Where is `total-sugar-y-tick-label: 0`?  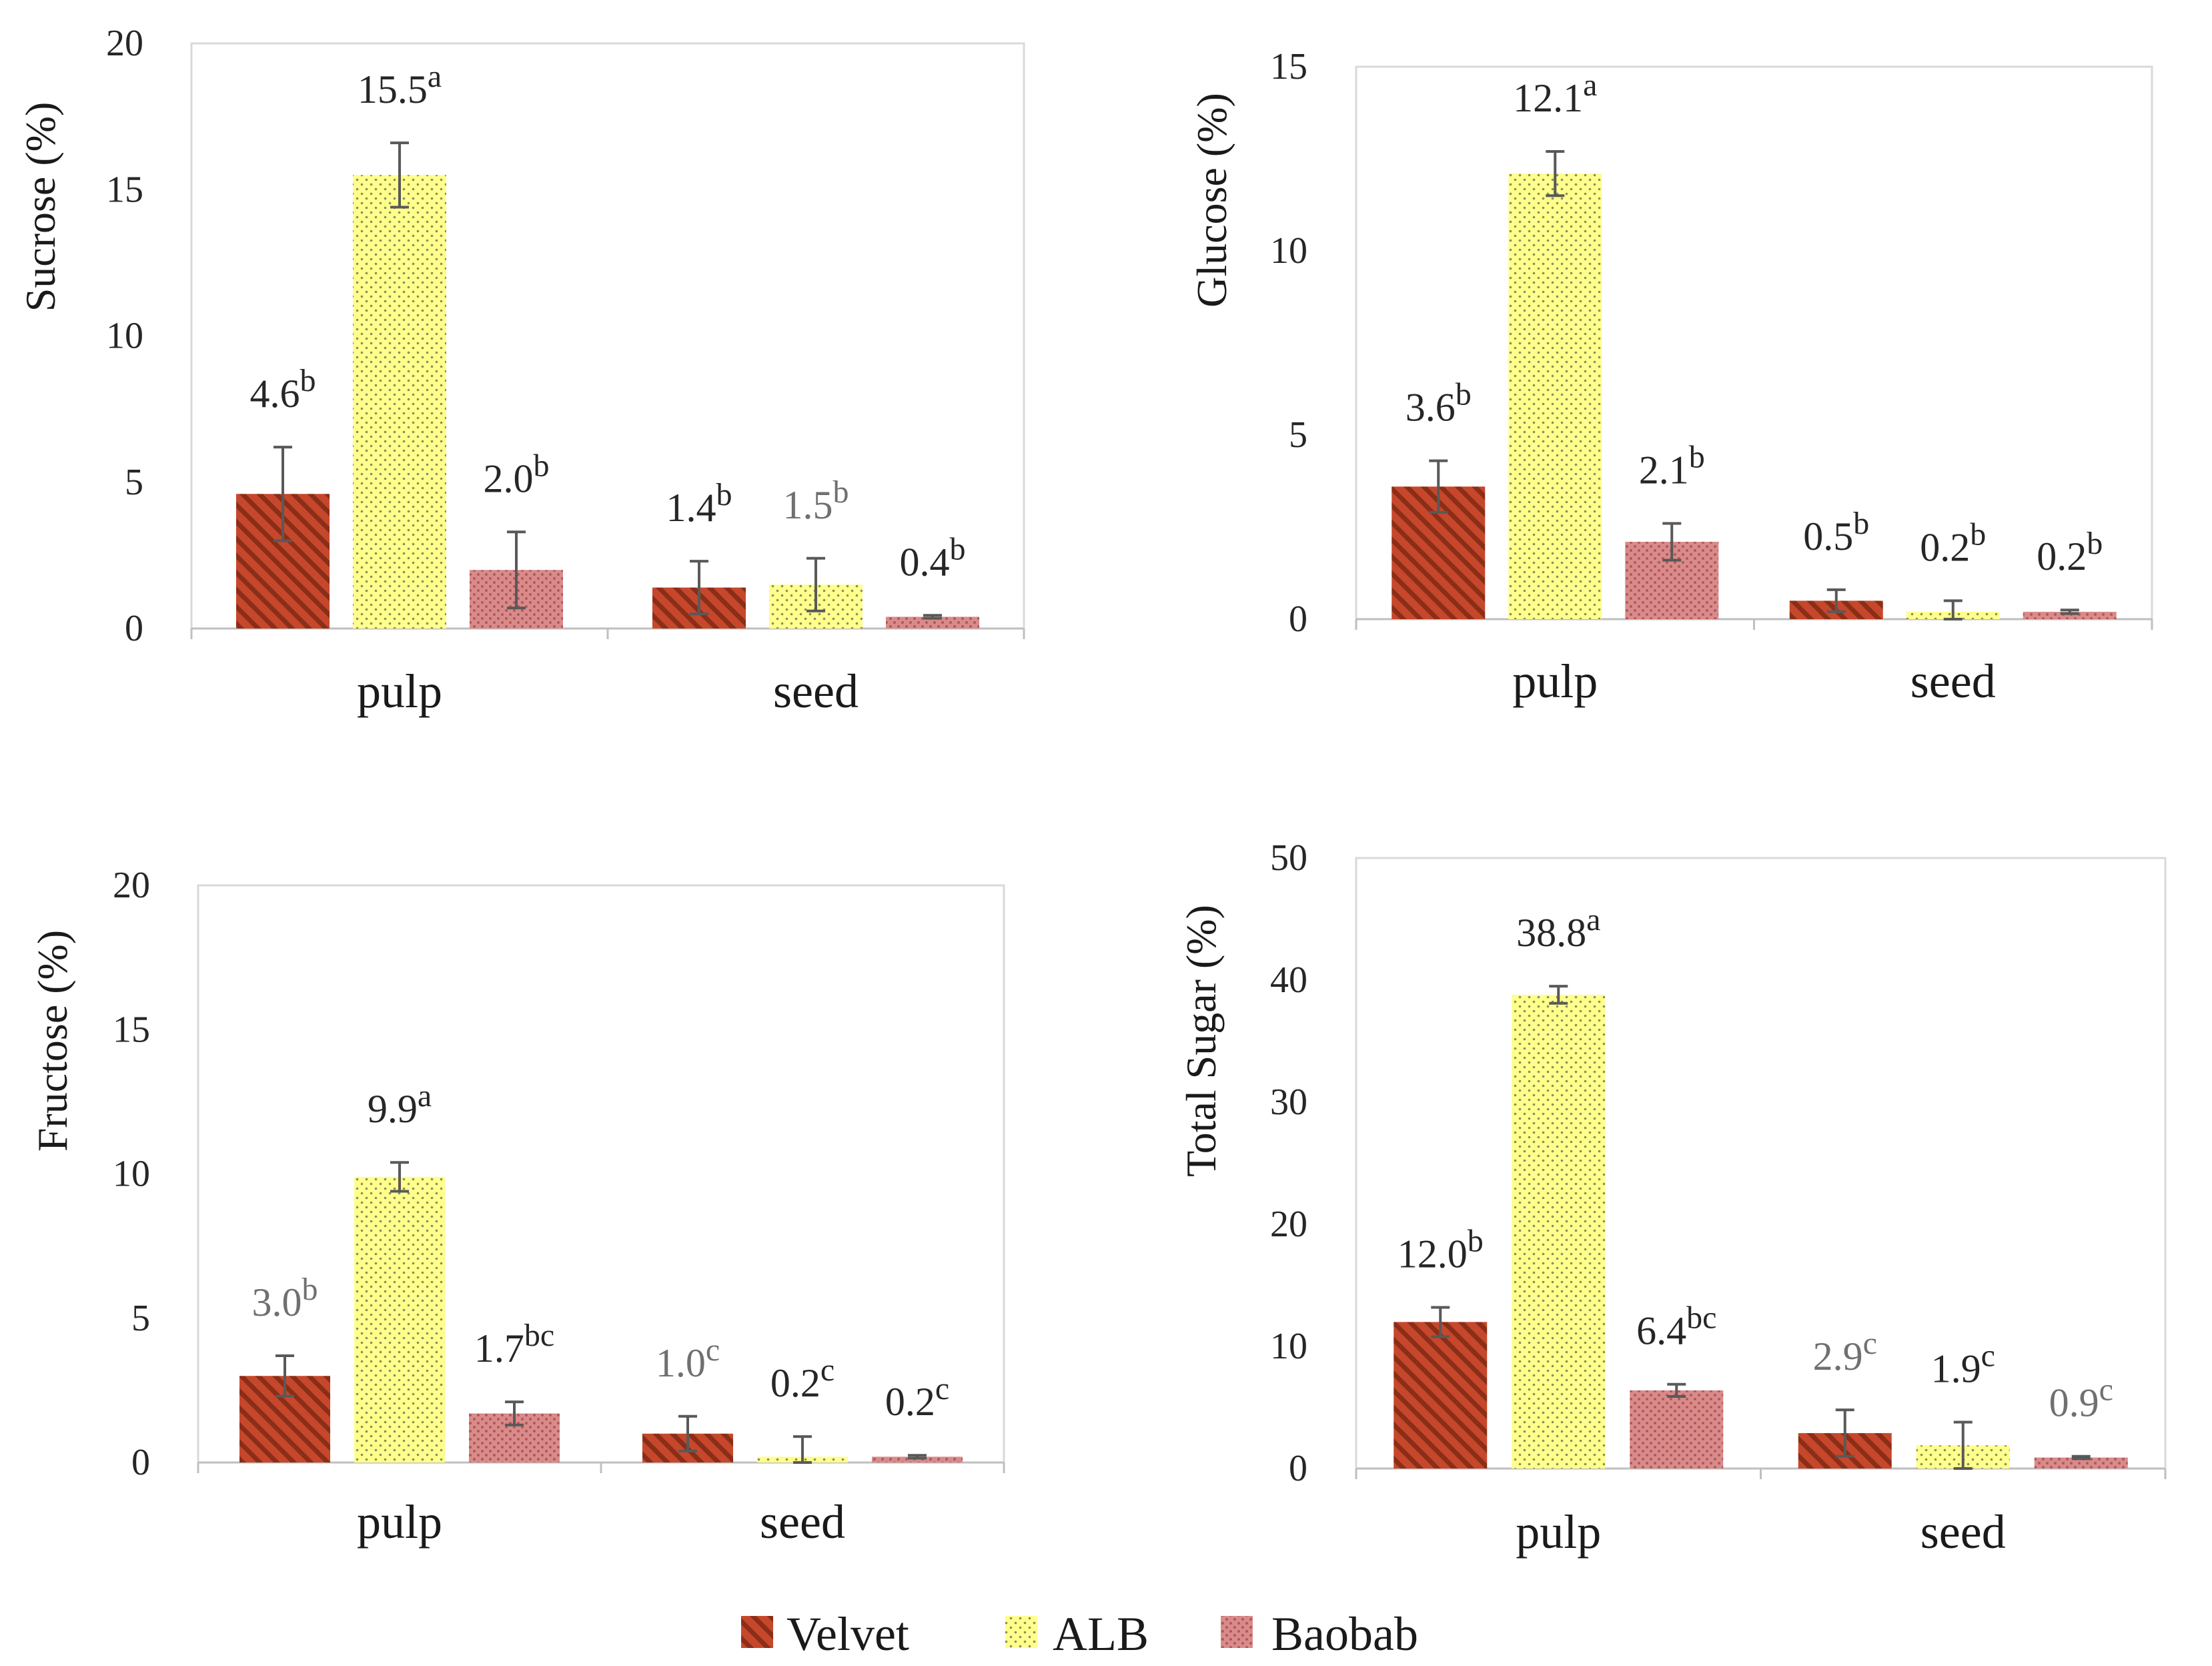
total-sugar-y-tick-label: 0 is located at coordinates (1298, 1468).